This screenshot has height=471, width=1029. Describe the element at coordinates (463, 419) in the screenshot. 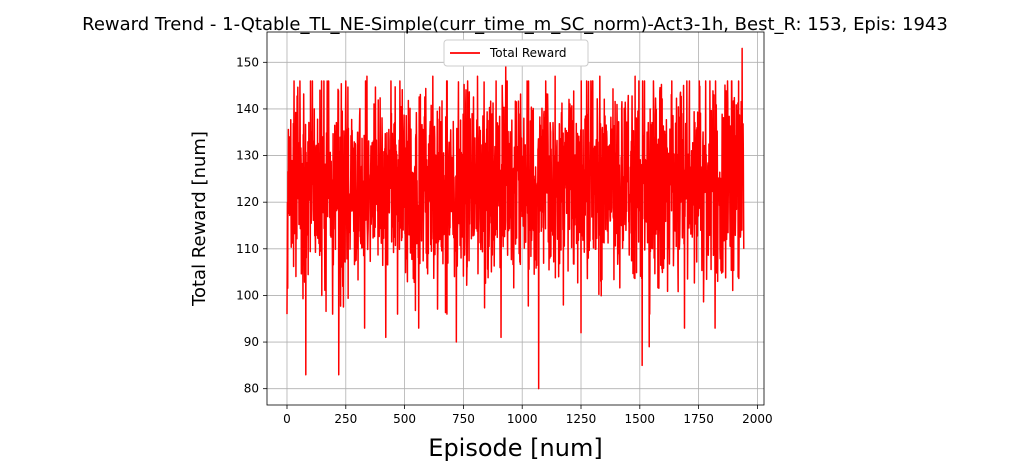

I see `x-tick-label: 750` at that location.